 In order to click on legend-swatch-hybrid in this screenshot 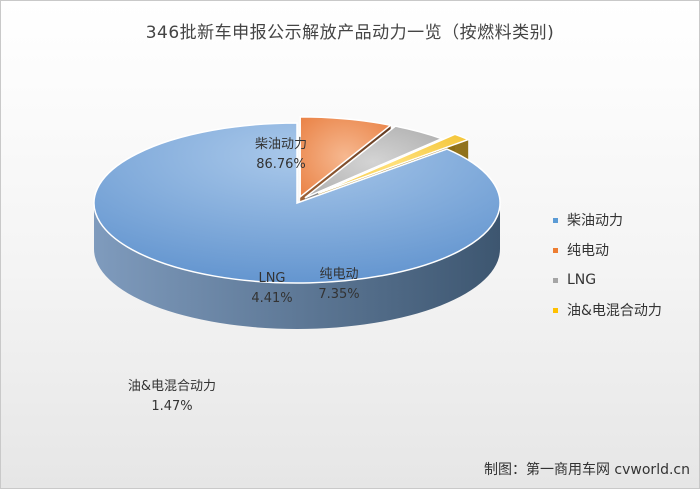, I will do `click(555, 310)`.